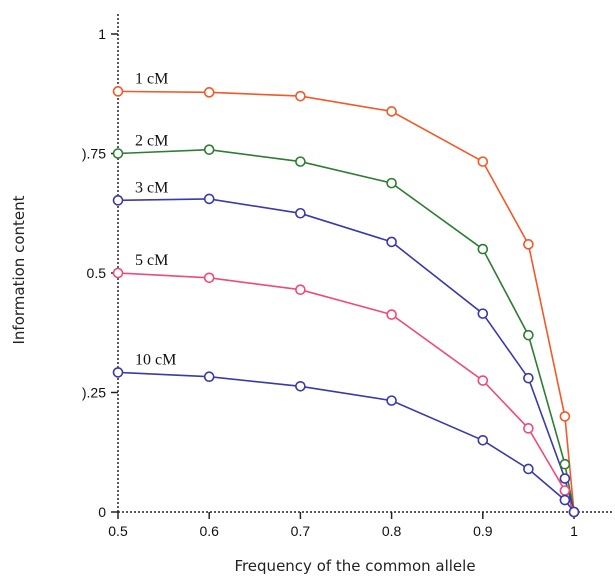 The width and height of the screenshot is (615, 579). I want to click on y-tick-label: 0, so click(102, 512).